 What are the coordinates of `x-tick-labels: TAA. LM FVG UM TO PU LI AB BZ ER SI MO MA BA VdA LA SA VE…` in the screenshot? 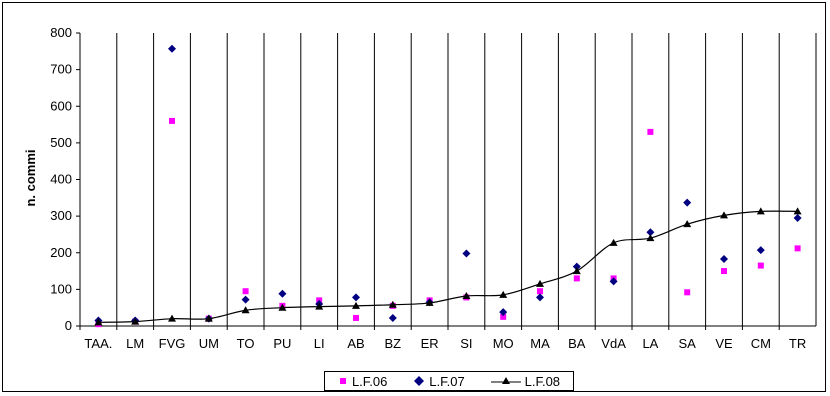 It's located at (445, 343).